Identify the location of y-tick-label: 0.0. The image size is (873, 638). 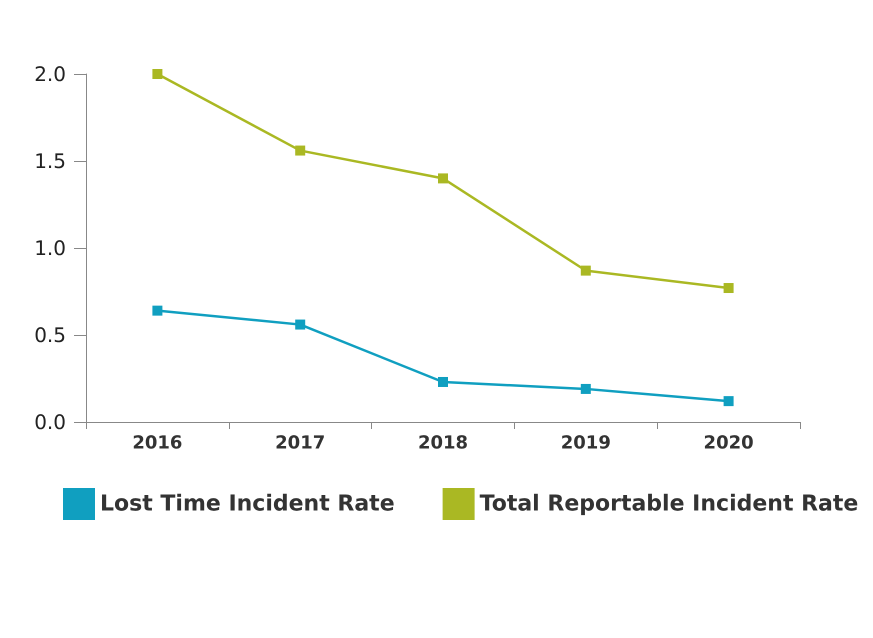
(50, 422).